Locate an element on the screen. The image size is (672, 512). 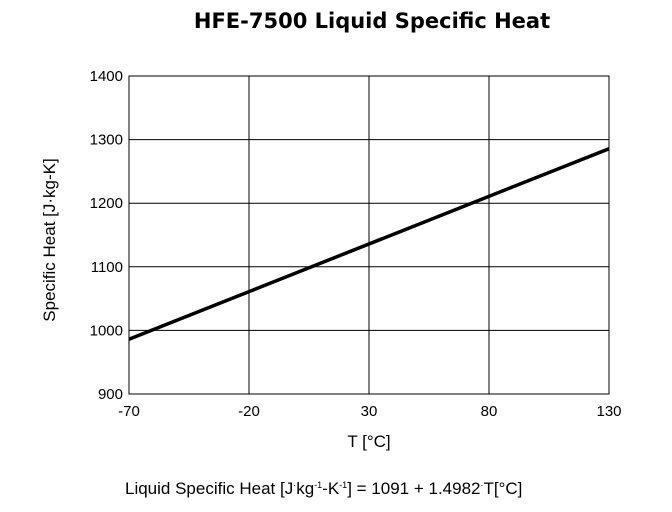
x-tick-label-1: -20 is located at coordinates (249, 411).